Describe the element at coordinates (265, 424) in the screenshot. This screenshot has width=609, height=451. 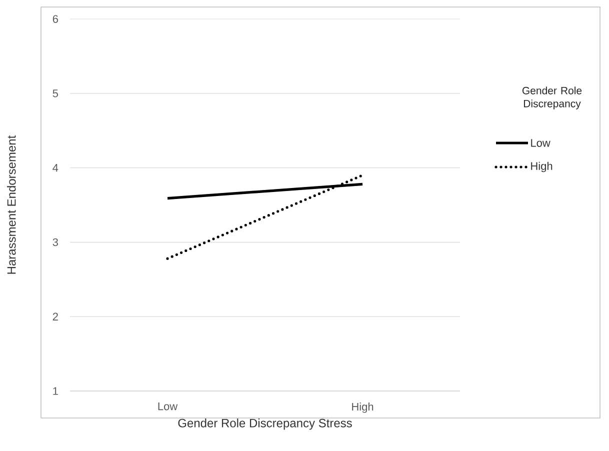
I see `x-axis-title: Gender Role Discrepancy Stress` at that location.